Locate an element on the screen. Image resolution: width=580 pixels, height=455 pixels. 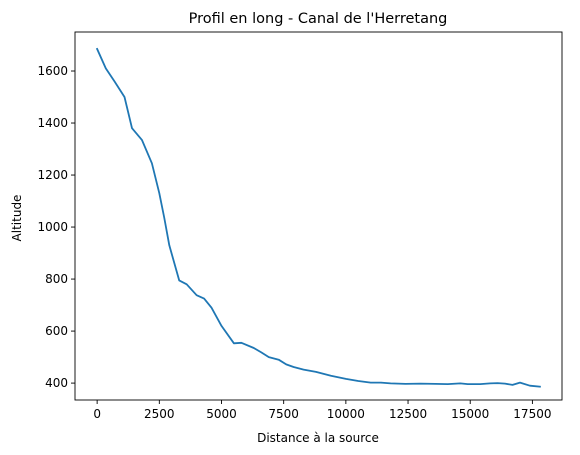
chart-title: Profil en long - Canal de l'Herretang is located at coordinates (318, 19).